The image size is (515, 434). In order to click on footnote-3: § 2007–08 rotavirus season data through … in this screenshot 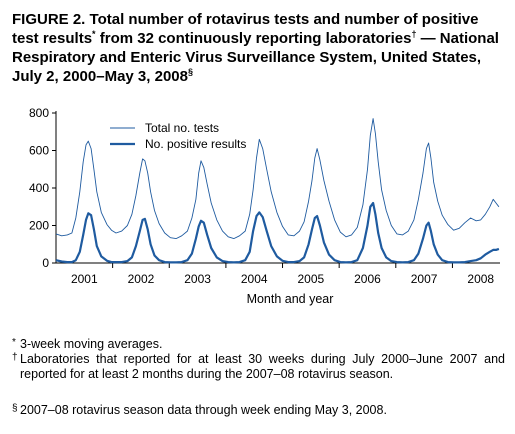, I will do `click(259, 410)`.